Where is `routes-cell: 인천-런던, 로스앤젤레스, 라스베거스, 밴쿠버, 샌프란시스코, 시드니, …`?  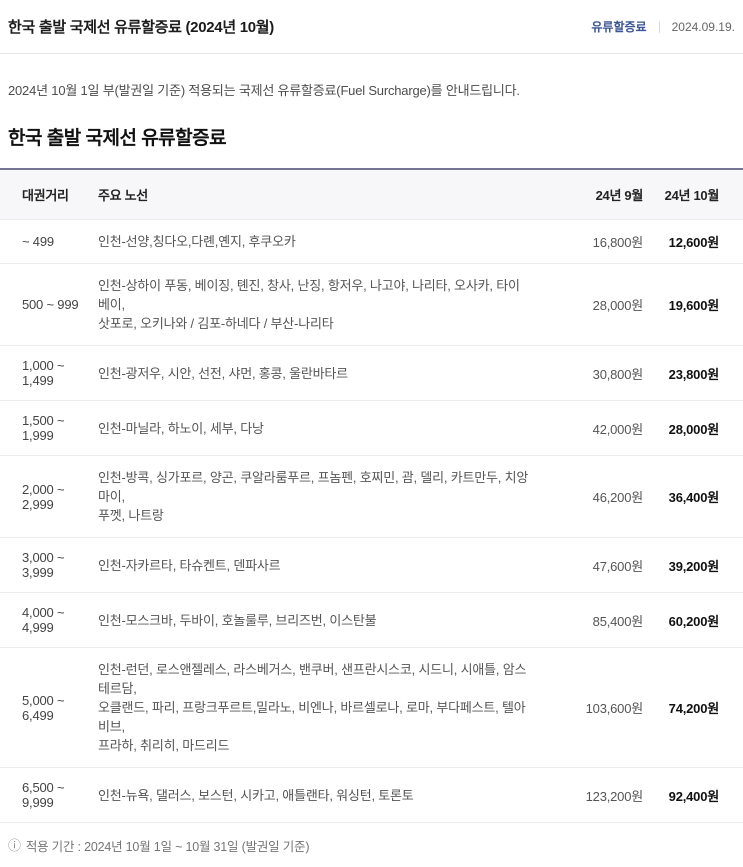 routes-cell: 인천-런던, 로스앤젤레스, 라스베거스, 밴쿠버, 샌프란시스코, 시드니, … is located at coordinates (322, 707).